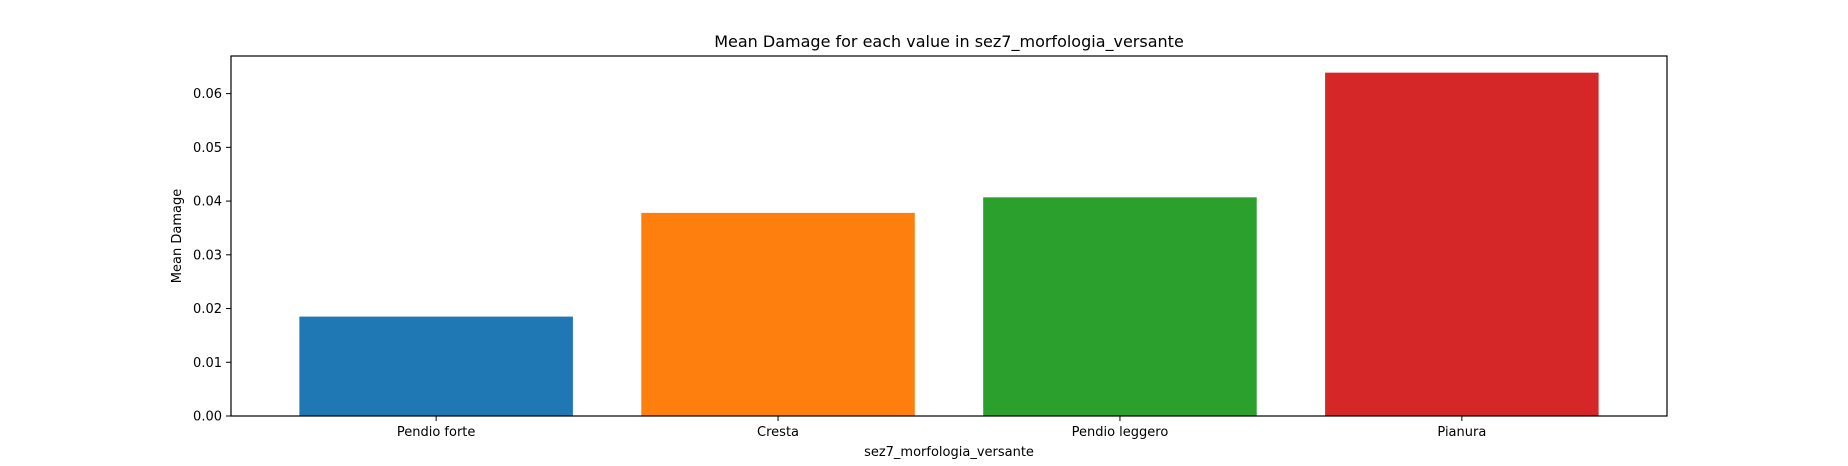 Image resolution: width=1848 pixels, height=466 pixels. Describe the element at coordinates (1462, 244) in the screenshot. I see `bar-pianura` at that location.